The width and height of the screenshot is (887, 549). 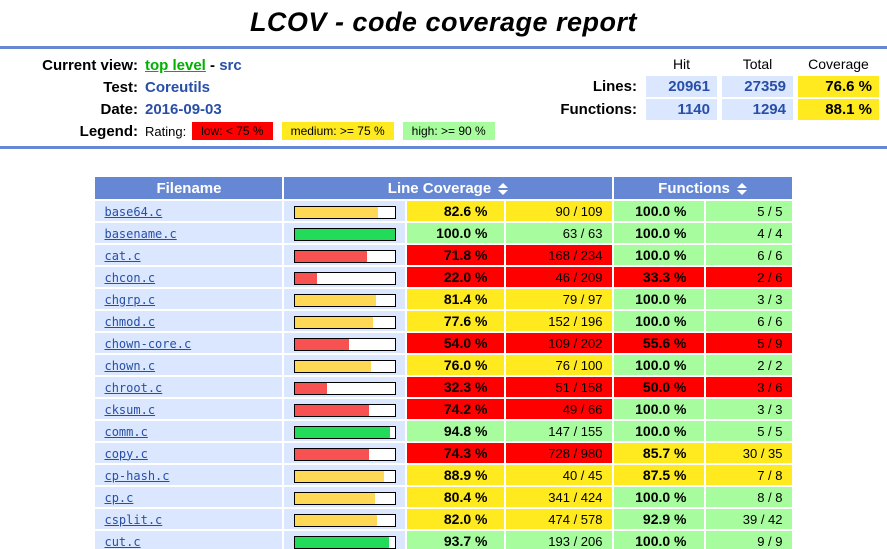 I want to click on lines-total: 27359, so click(x=757, y=86).